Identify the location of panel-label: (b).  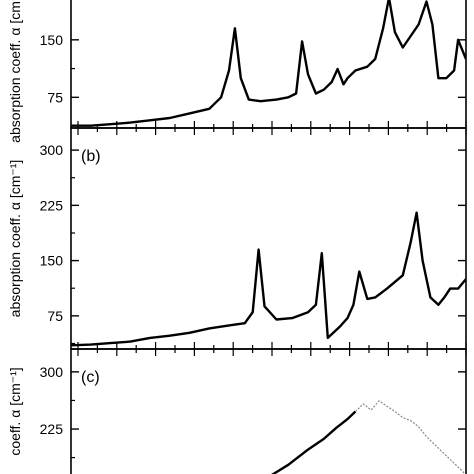
(91, 156).